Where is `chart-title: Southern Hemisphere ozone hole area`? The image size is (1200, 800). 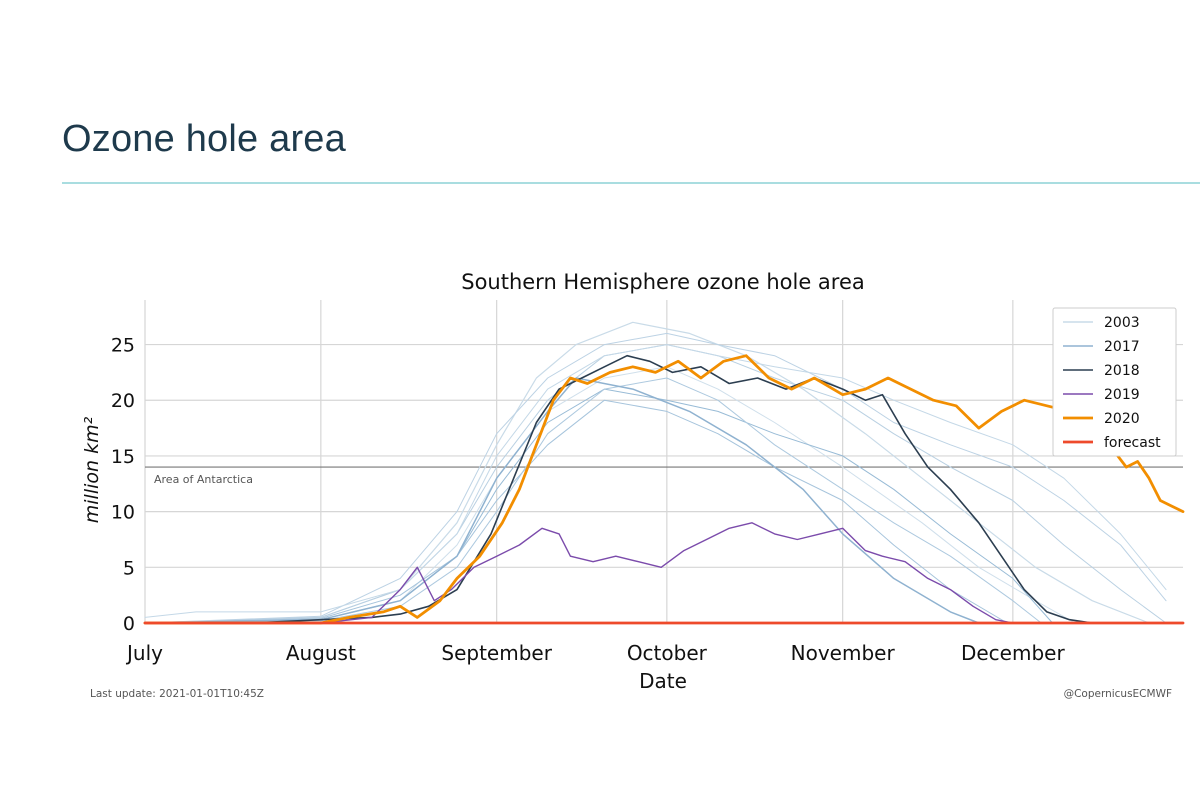
chart-title: Southern Hemisphere ozone hole area is located at coordinates (663, 282).